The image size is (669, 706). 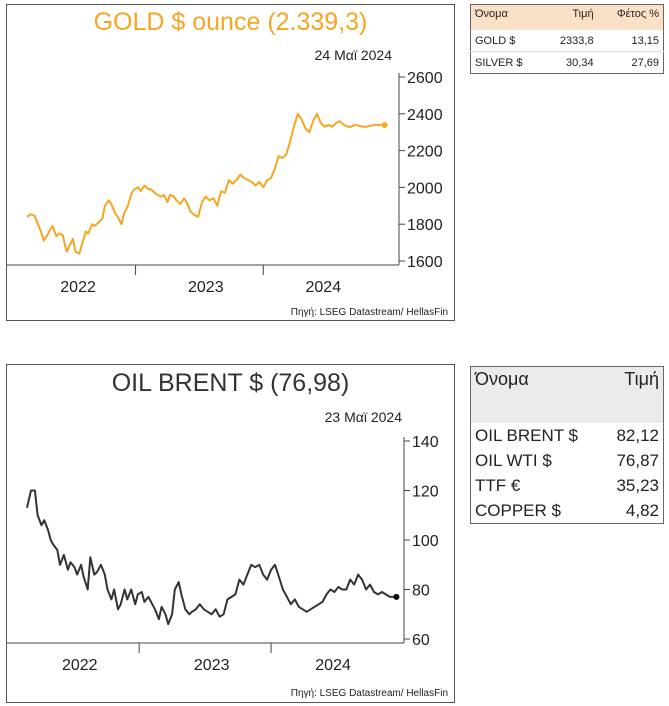 I want to click on table-row: GOLD $ 2333,8 13,15, so click(x=567, y=41).